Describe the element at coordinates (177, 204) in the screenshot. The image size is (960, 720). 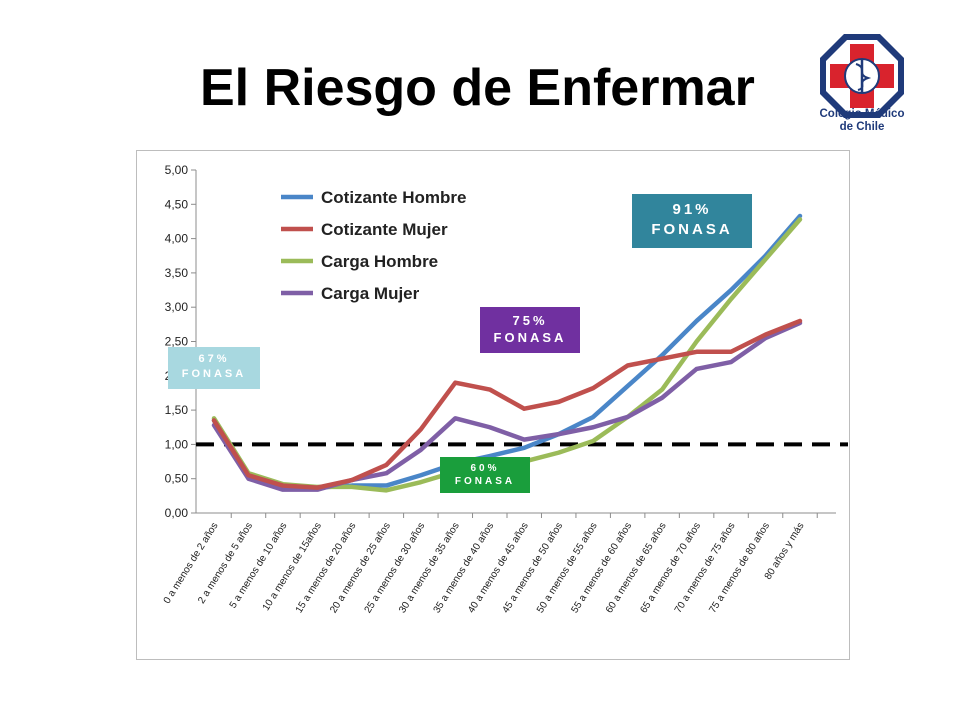
I see `y-tick-label: 4,50` at that location.